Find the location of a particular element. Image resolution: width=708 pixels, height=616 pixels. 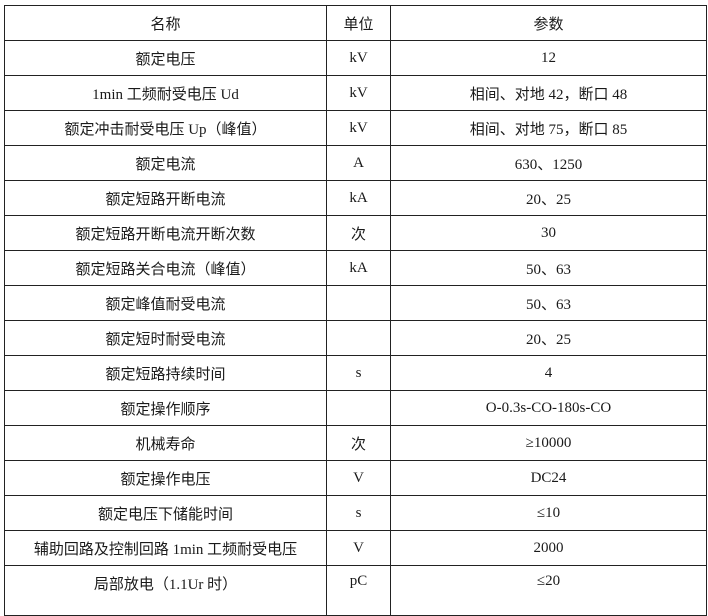

cell-name: 额定电压下储能时间 is located at coordinates (165, 513).